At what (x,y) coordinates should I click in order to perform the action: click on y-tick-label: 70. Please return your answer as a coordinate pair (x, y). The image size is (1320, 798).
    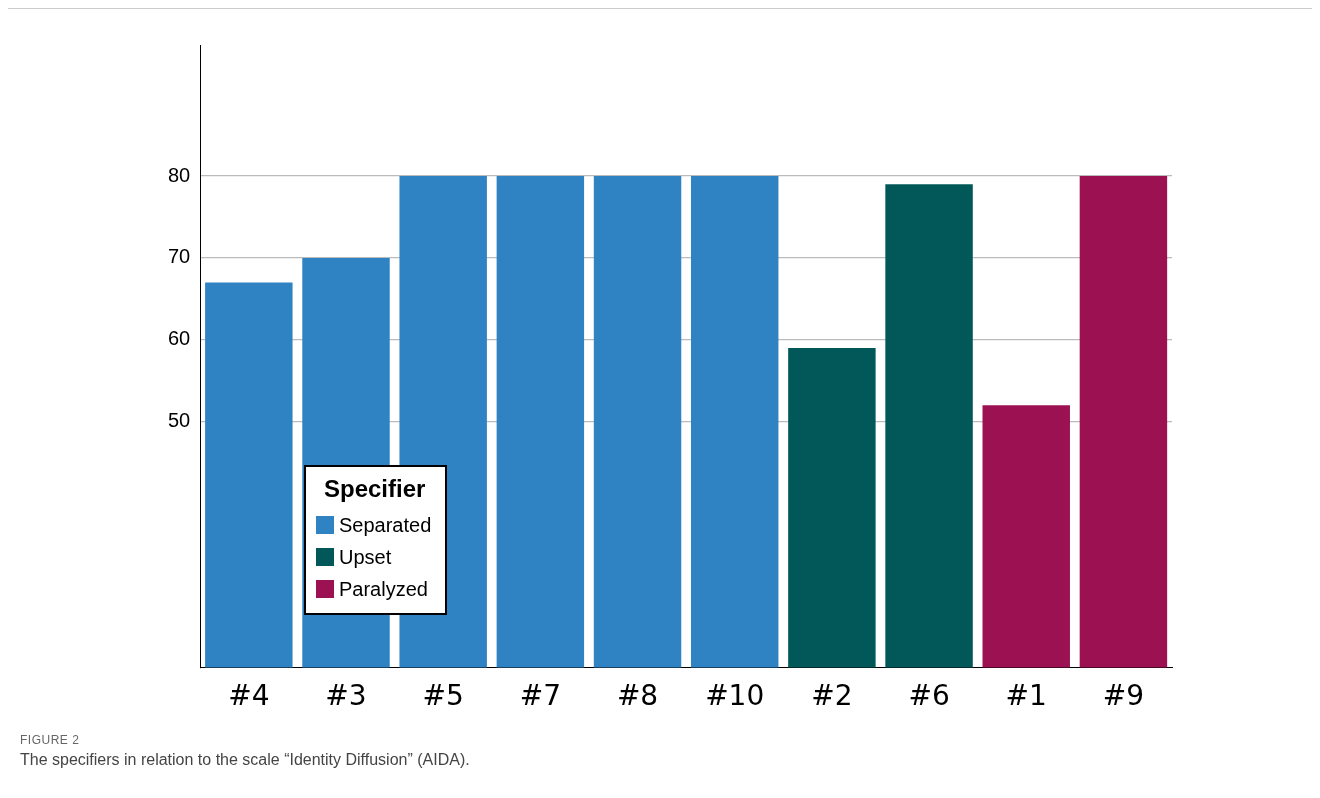
    Looking at the image, I should click on (179, 256).